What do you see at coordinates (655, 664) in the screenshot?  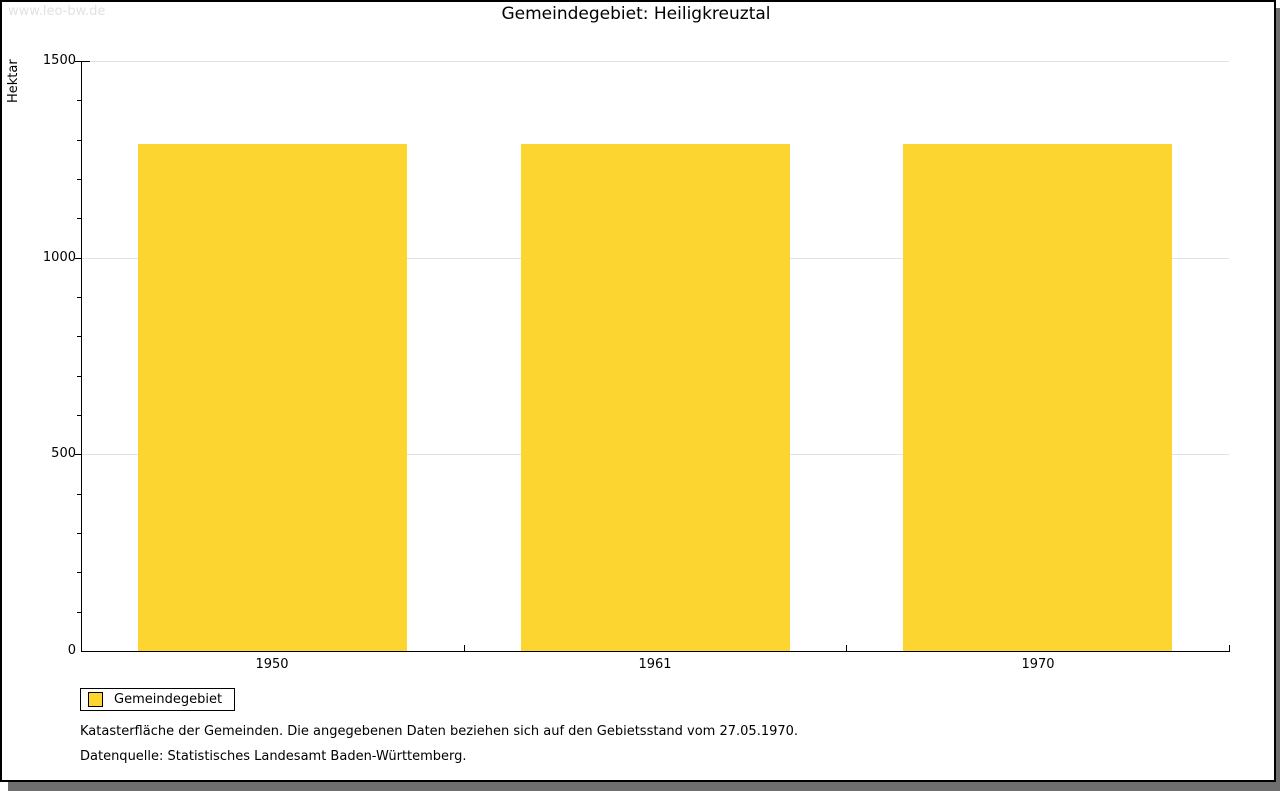 I see `x-tick-label-1961: 1961` at bounding box center [655, 664].